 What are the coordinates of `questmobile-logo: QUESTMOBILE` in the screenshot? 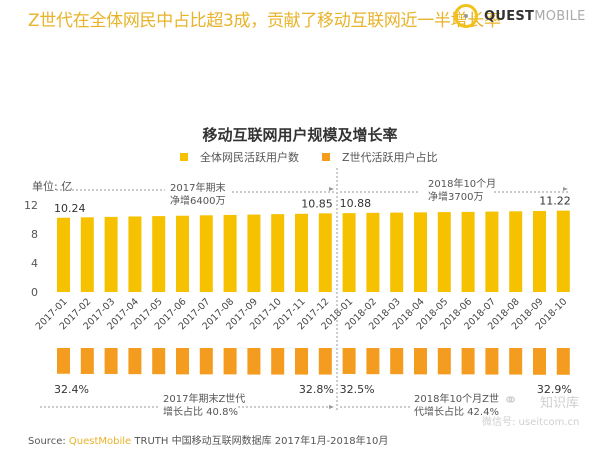 It's located at (520, 16).